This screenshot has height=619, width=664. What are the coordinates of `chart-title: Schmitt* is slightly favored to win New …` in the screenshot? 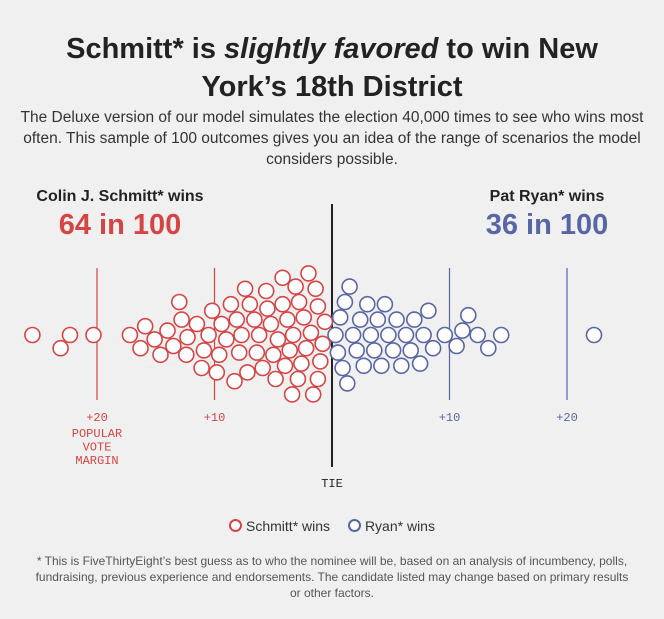 It's located at (332, 68).